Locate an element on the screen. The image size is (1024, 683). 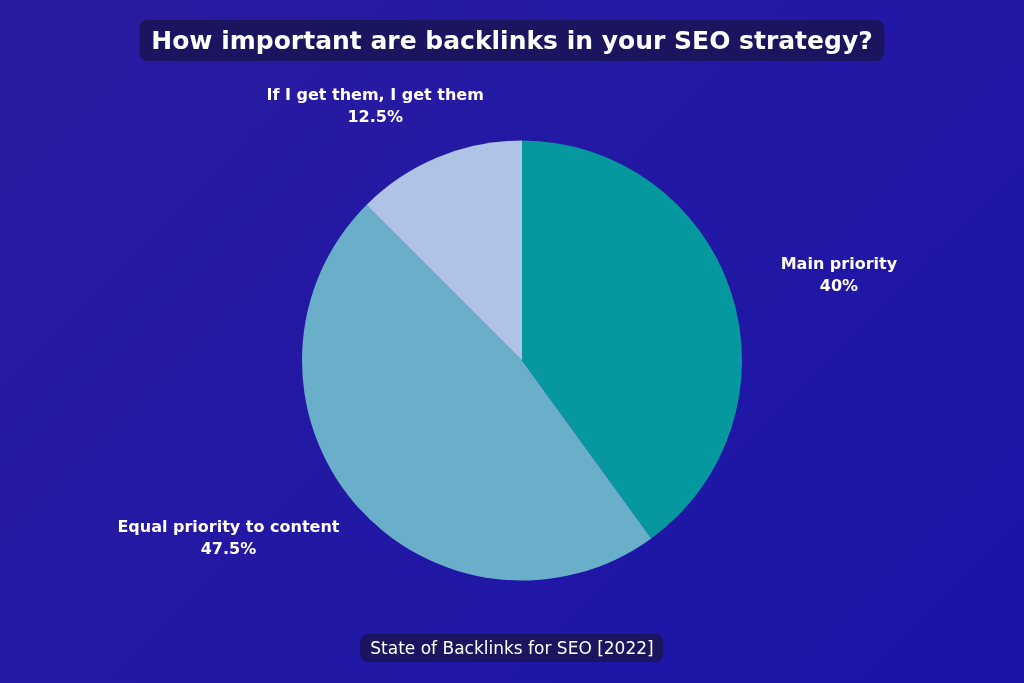
slice-label: Equal priority to content is located at coordinates (228, 527).